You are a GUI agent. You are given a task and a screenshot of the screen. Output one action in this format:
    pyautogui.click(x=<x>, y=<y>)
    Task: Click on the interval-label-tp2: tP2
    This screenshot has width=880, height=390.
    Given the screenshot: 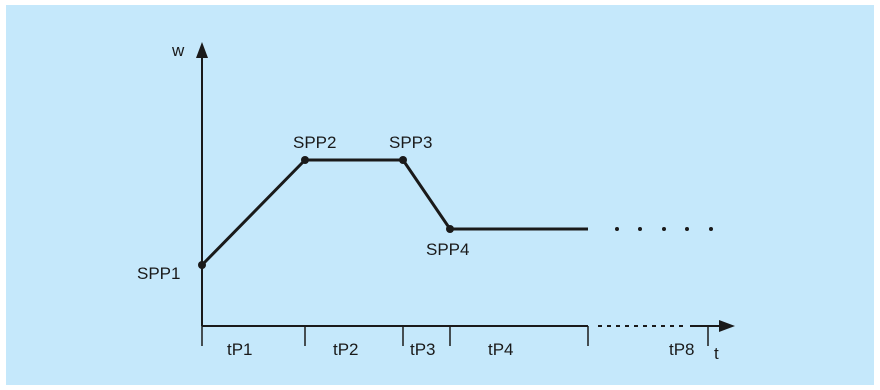 What is the action you would take?
    pyautogui.click(x=346, y=349)
    